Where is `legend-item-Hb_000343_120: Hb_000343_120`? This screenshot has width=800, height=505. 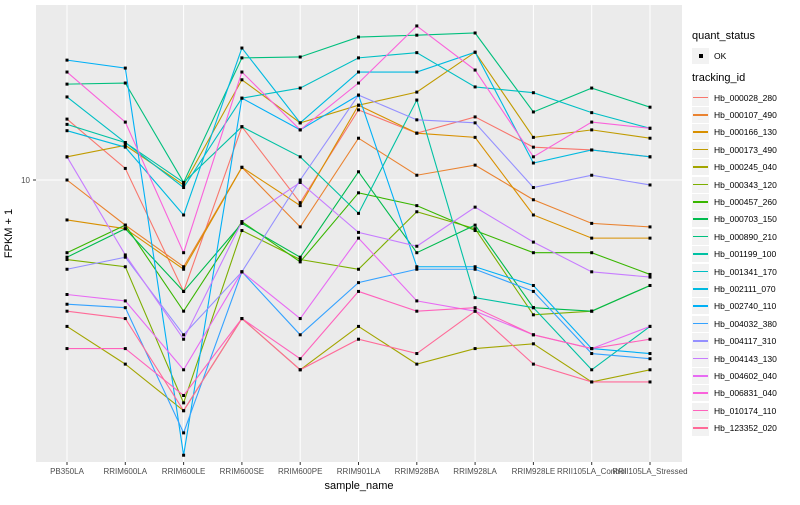
legend-item-Hb_000343_120: Hb_000343_120 is located at coordinates (734, 184).